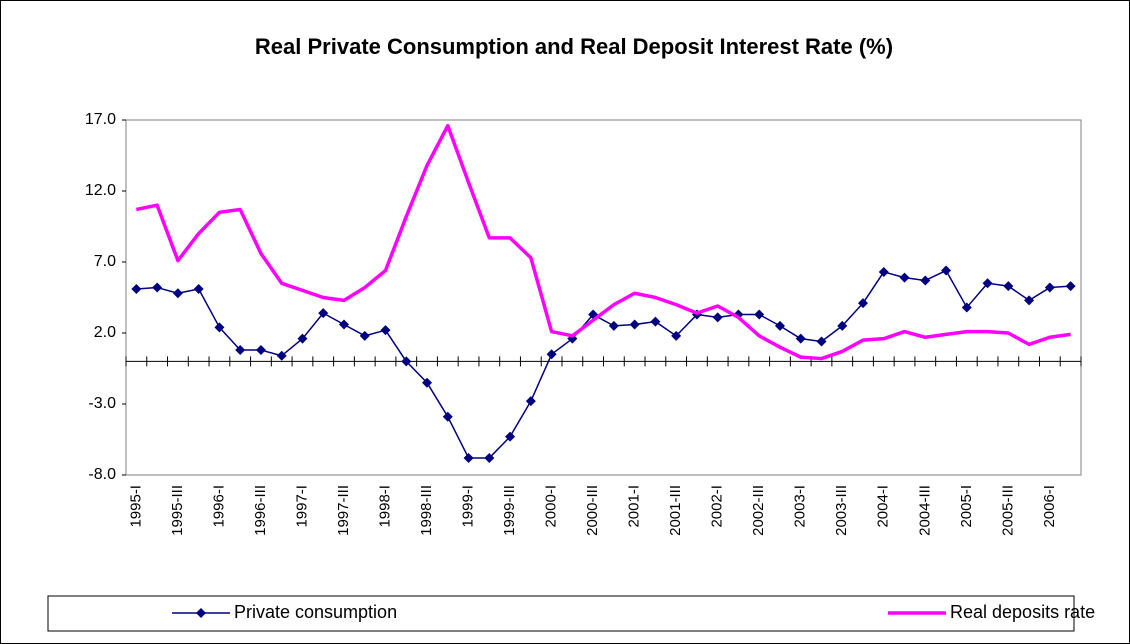 The image size is (1130, 644). What do you see at coordinates (675, 510) in the screenshot?
I see `x-tick-label: 2001-III` at bounding box center [675, 510].